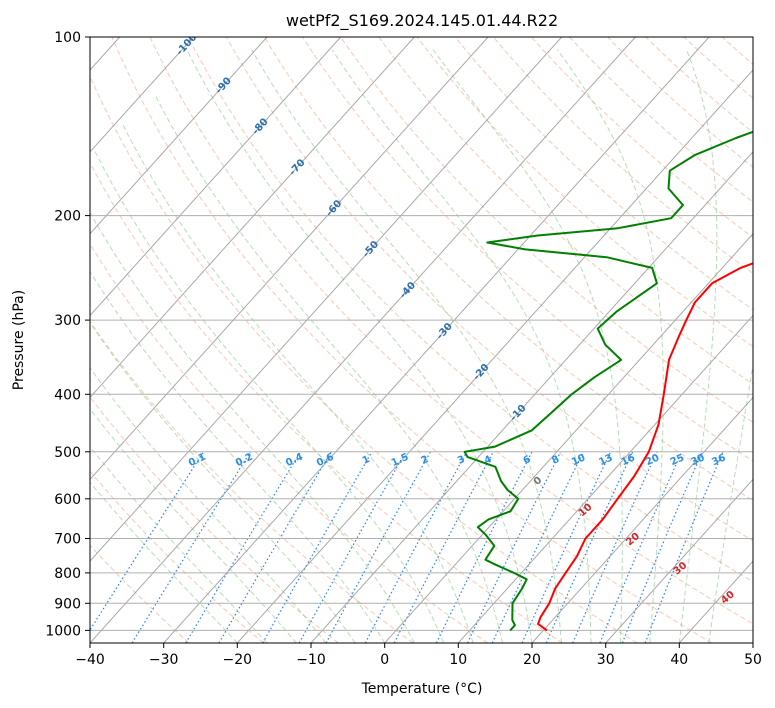 The image size is (775, 708). Describe the element at coordinates (67, 38) in the screenshot. I see `y-tick-label: 100` at that location.